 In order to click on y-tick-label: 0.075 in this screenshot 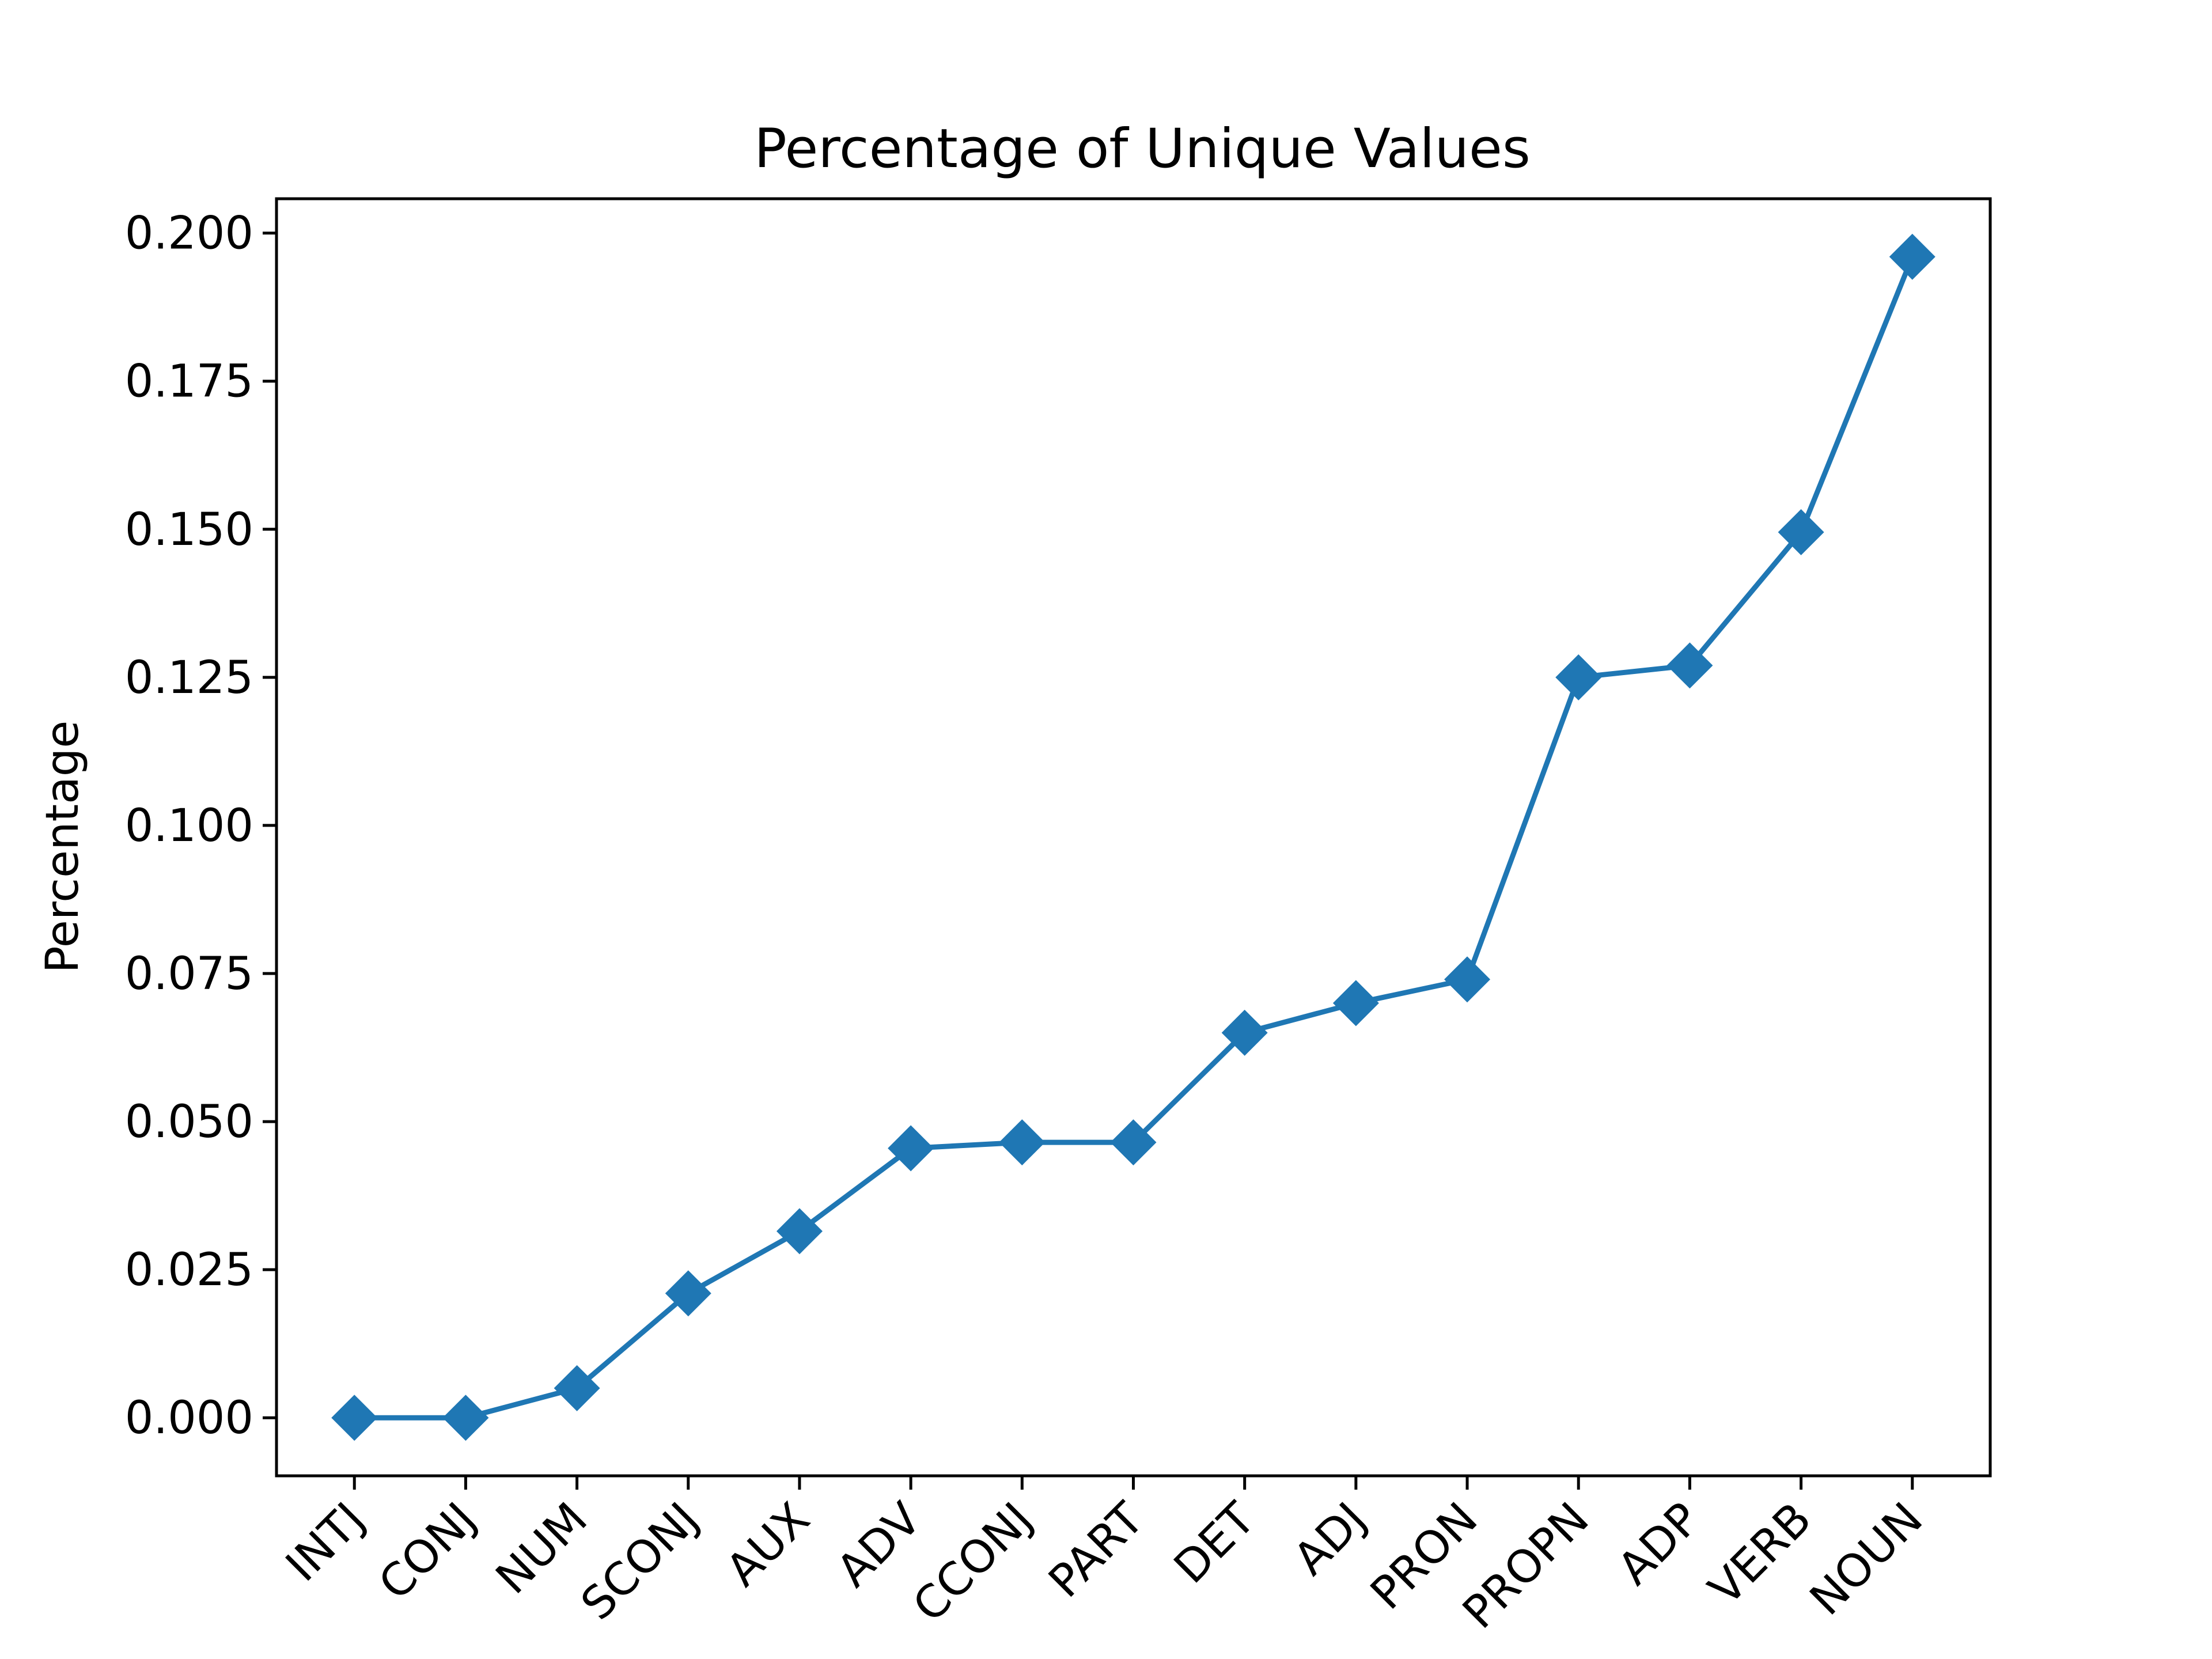, I will do `click(189, 974)`.